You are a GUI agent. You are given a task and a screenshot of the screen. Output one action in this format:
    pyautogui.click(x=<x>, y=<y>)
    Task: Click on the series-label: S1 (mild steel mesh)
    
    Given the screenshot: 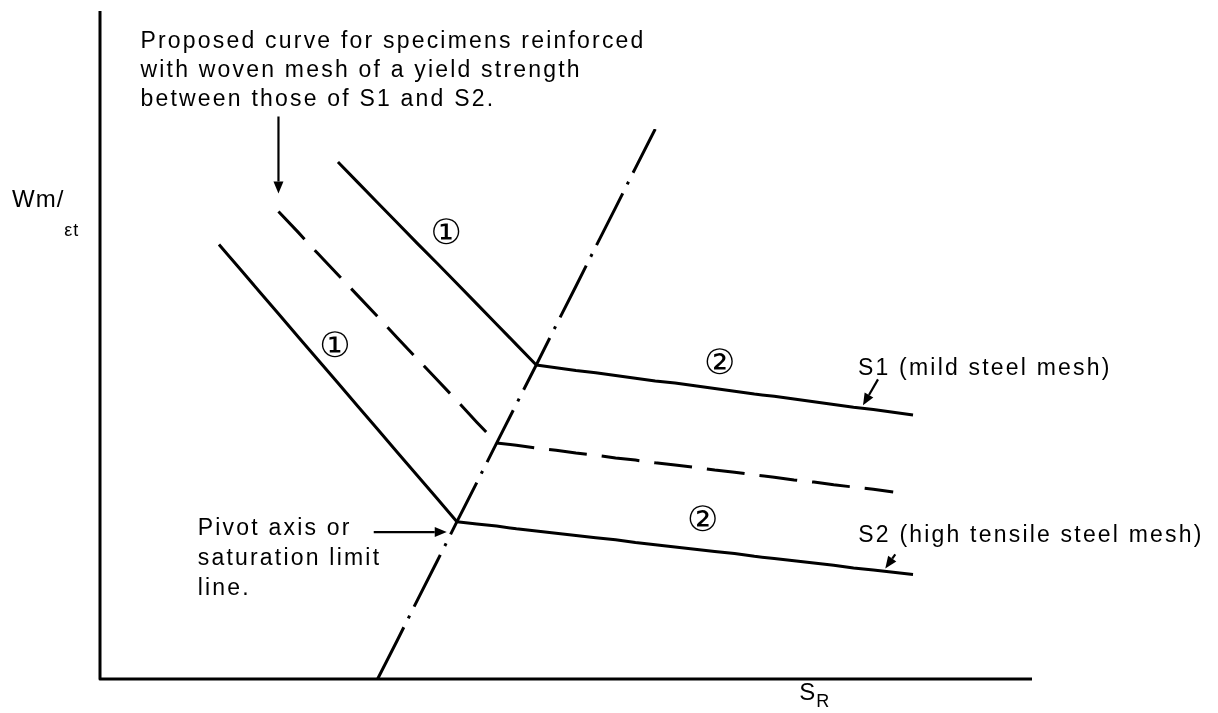 What is the action you would take?
    pyautogui.click(x=984, y=367)
    